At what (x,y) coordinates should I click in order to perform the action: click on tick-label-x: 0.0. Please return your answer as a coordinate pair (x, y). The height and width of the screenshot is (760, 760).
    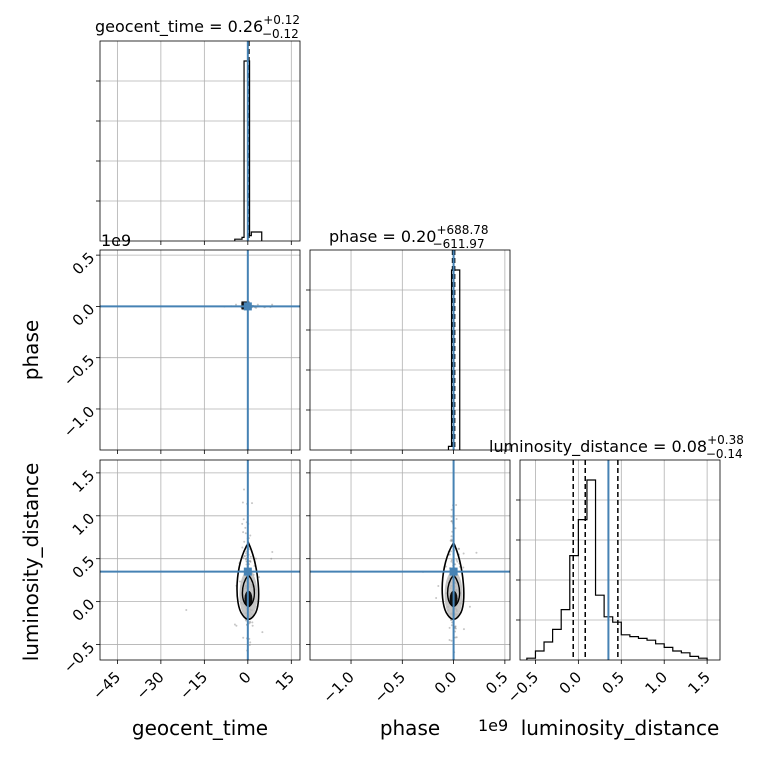
    Looking at the image, I should click on (446, 683).